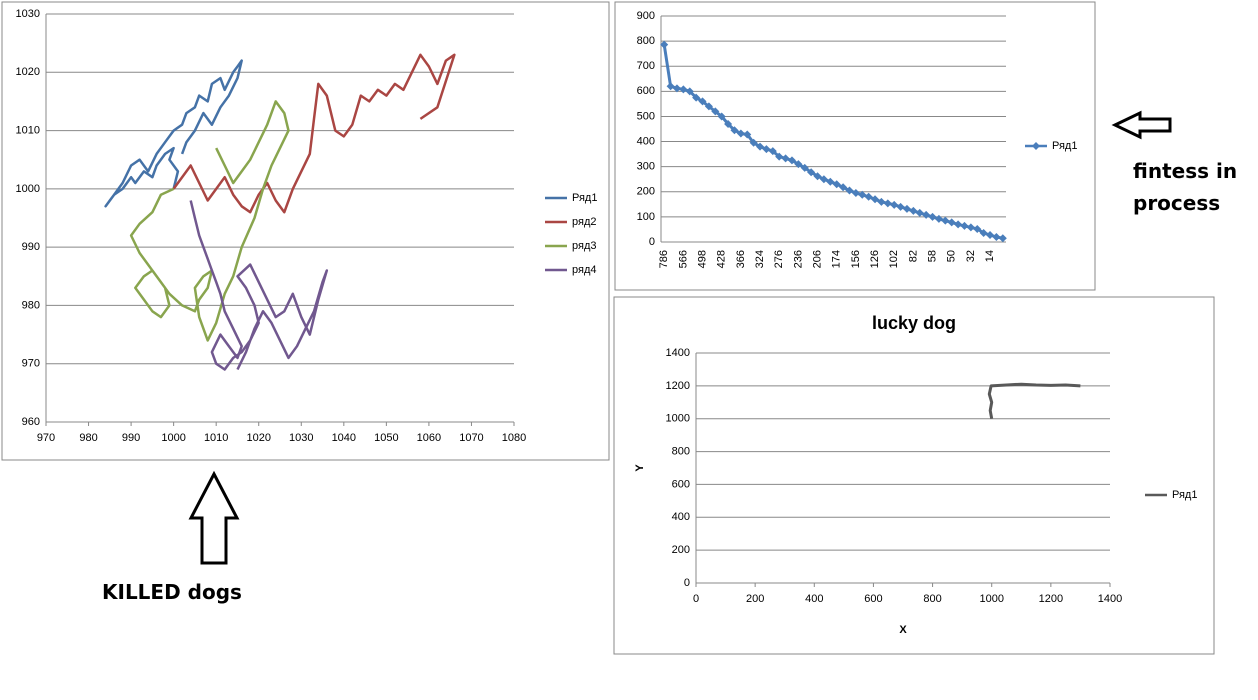 The width and height of the screenshot is (1258, 700). What do you see at coordinates (798, 259) in the screenshot?
I see `x-tick-label: 236` at bounding box center [798, 259].